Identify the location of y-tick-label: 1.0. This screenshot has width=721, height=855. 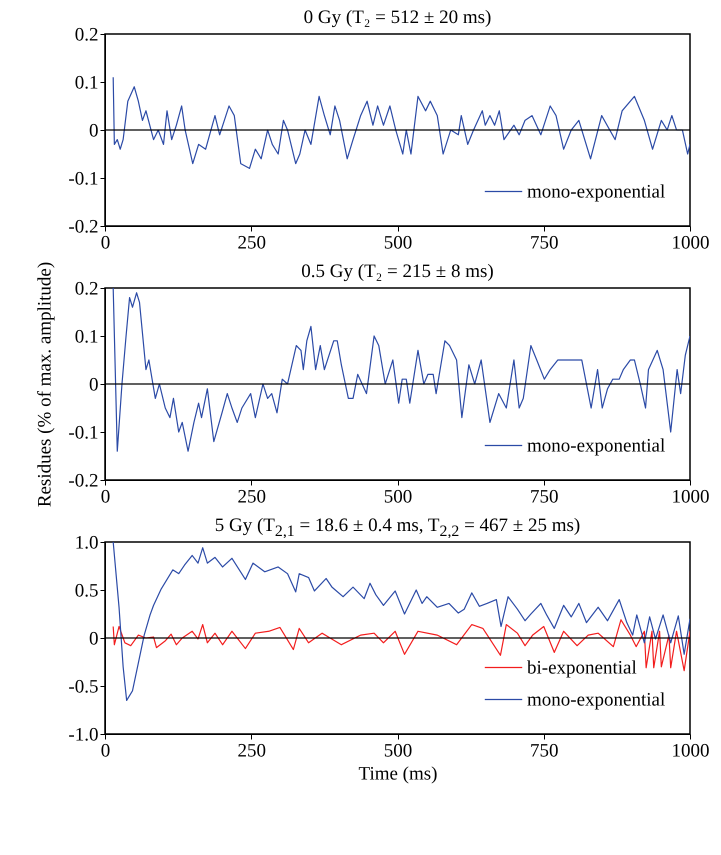
(86, 543).